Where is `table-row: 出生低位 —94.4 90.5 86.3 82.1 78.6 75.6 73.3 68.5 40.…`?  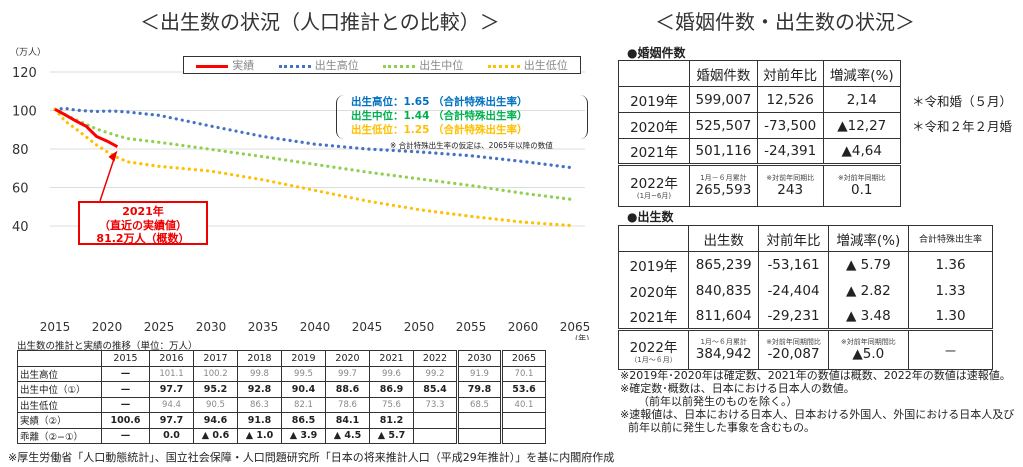
table-row: 出生低位 —94.4 90.5 86.3 82.1 78.6 75.6 73.3 68.5 40.… is located at coordinates (281, 404).